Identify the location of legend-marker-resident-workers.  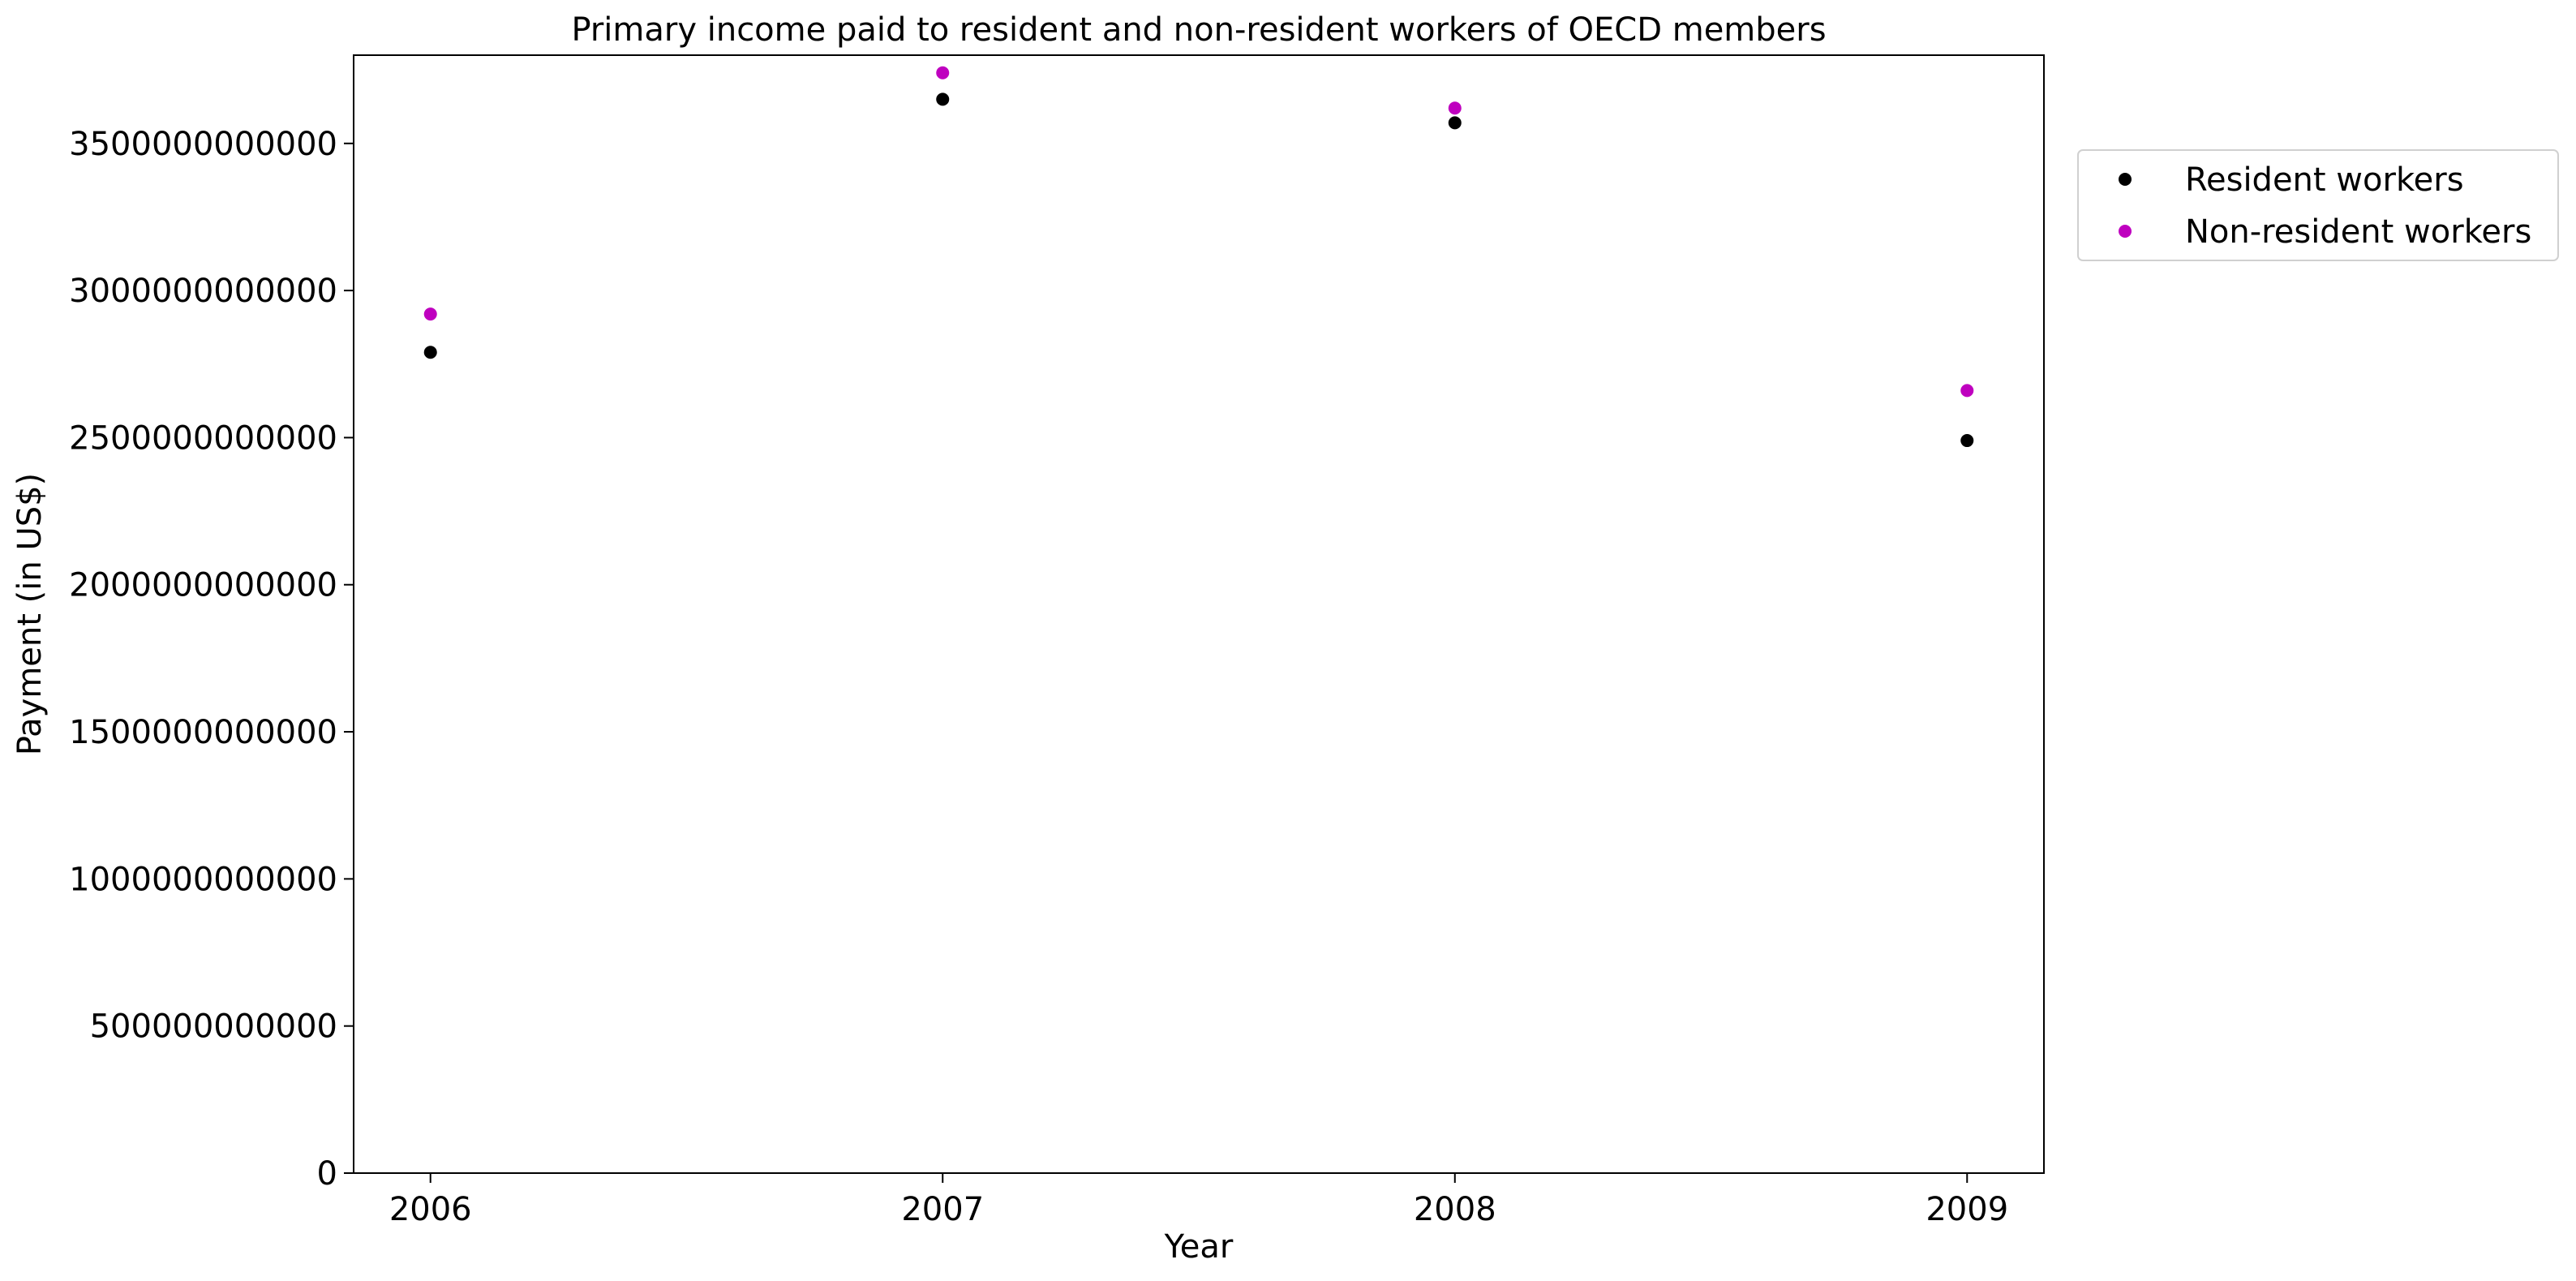
(2125, 179).